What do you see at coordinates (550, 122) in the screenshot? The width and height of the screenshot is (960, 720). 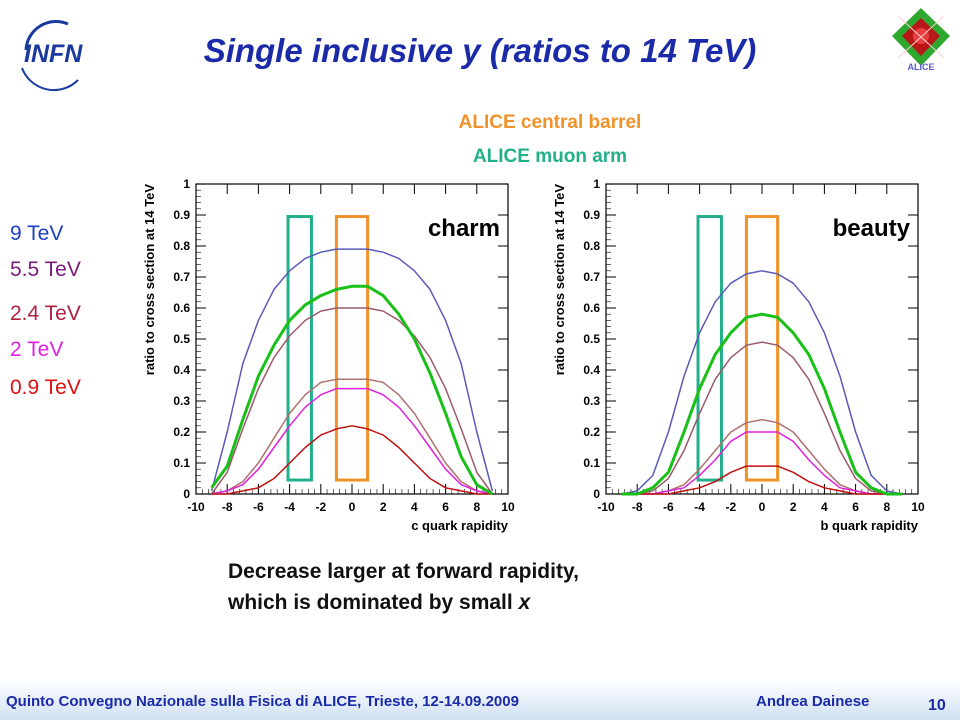 I see `central-barrel-label: ALICE central barrel` at bounding box center [550, 122].